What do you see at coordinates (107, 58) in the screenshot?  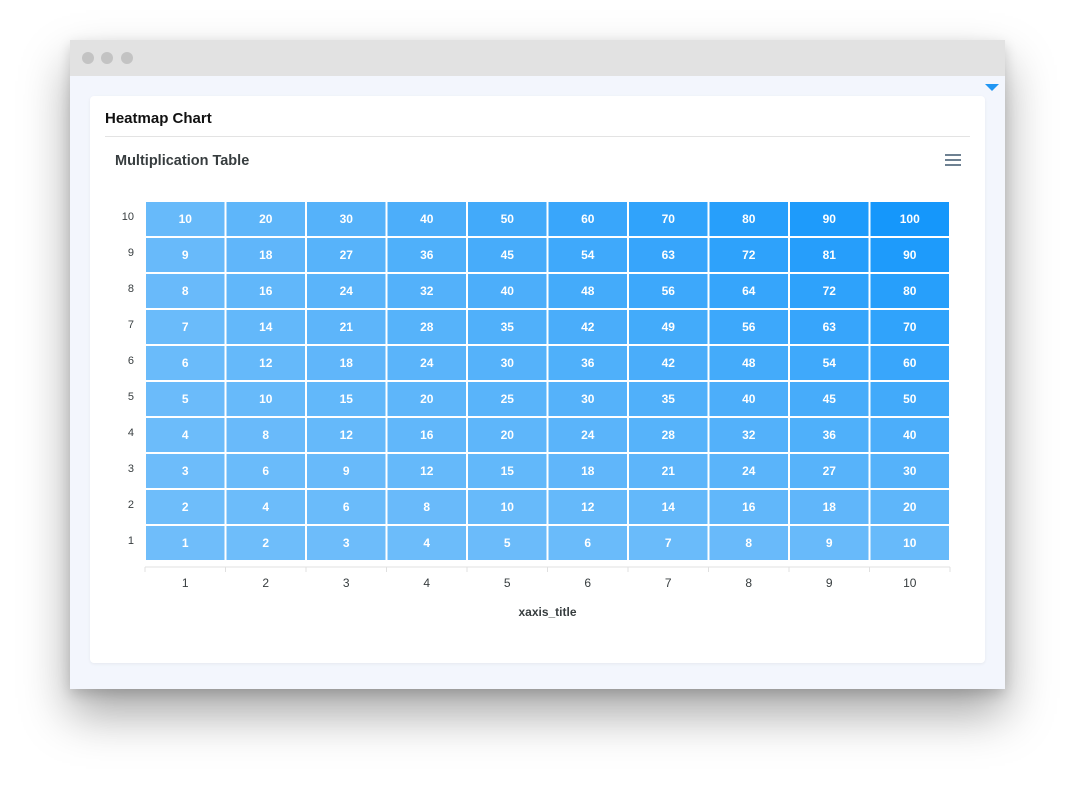 I see `minimize-window-dot` at bounding box center [107, 58].